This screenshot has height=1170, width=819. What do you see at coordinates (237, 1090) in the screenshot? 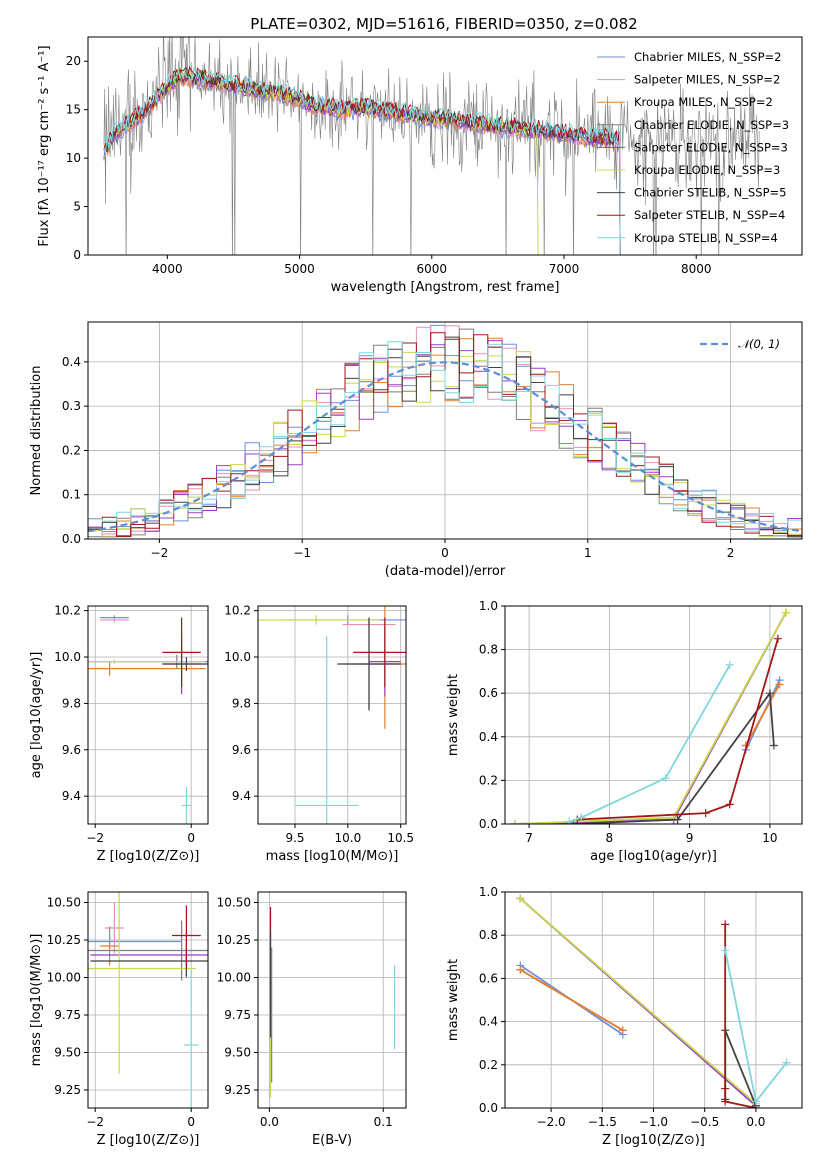
I see `y-tick-label: 9.25` at bounding box center [237, 1090].